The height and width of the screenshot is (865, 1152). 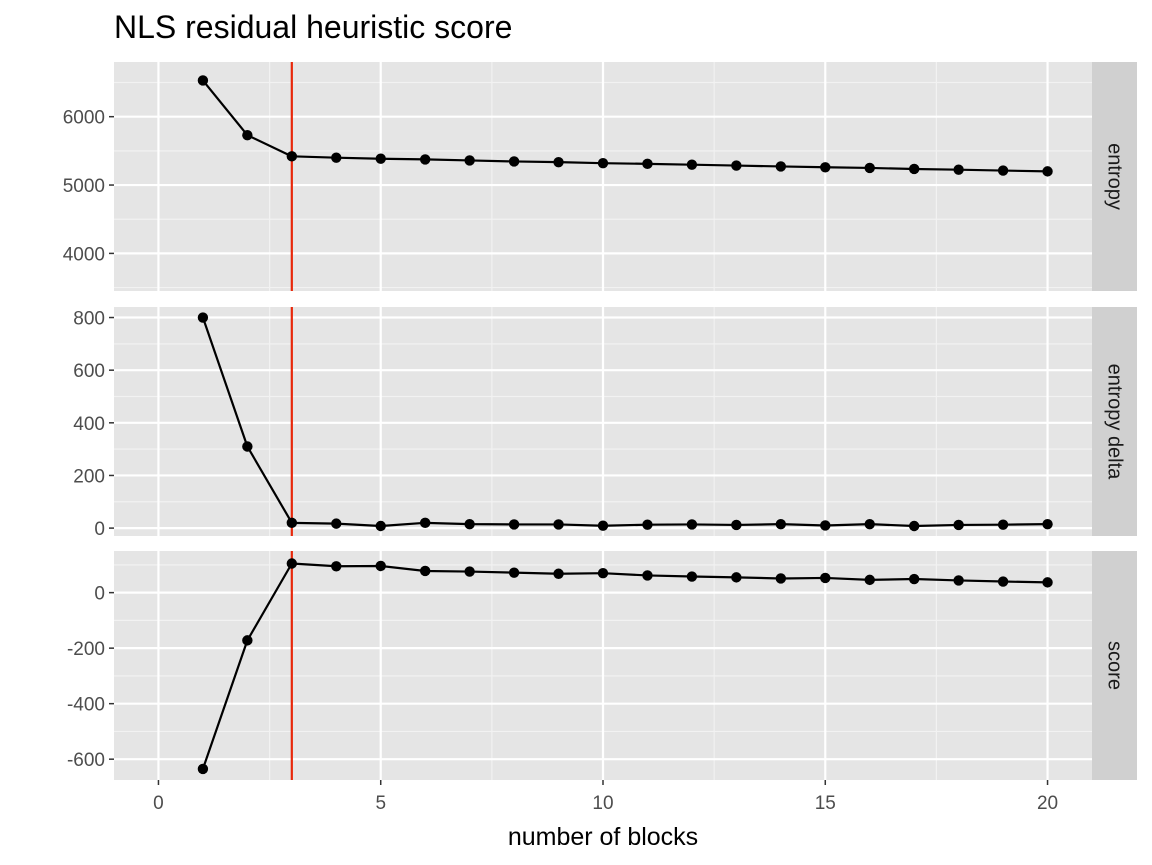 What do you see at coordinates (602, 803) in the screenshot?
I see `x-tick-label: 10` at bounding box center [602, 803].